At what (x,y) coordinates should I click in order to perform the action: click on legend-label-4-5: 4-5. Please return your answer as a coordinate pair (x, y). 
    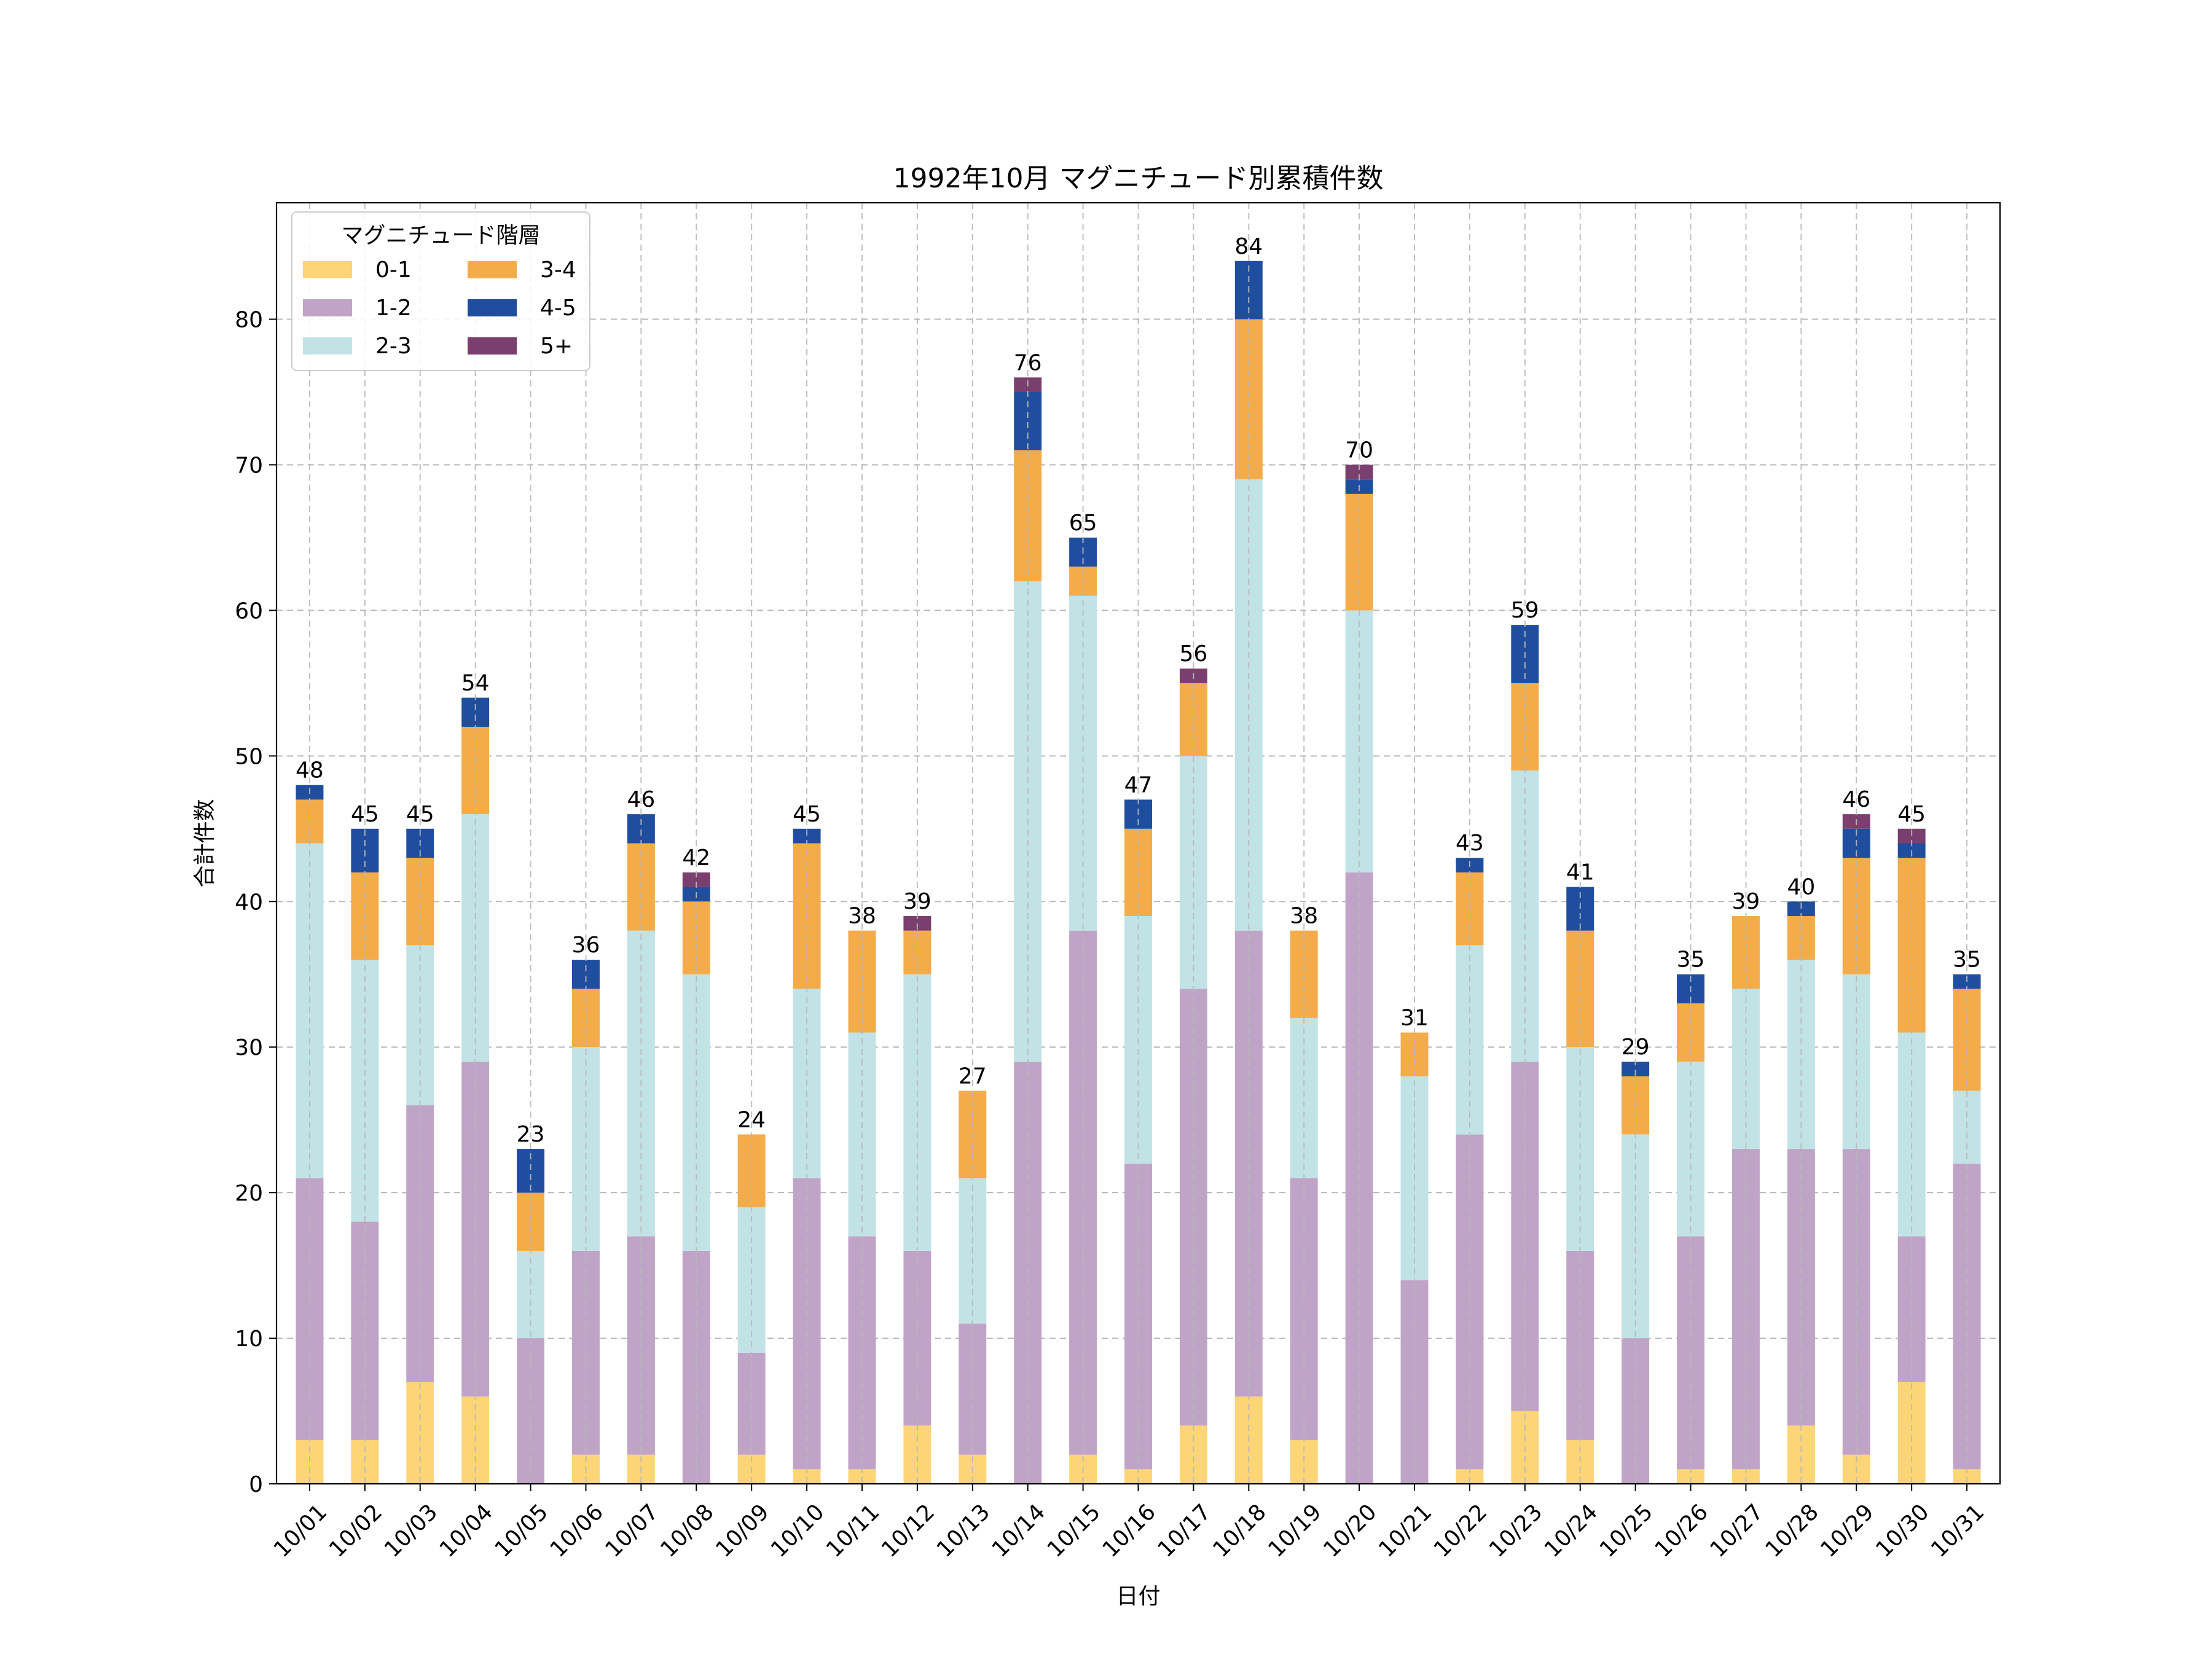
    Looking at the image, I should click on (558, 308).